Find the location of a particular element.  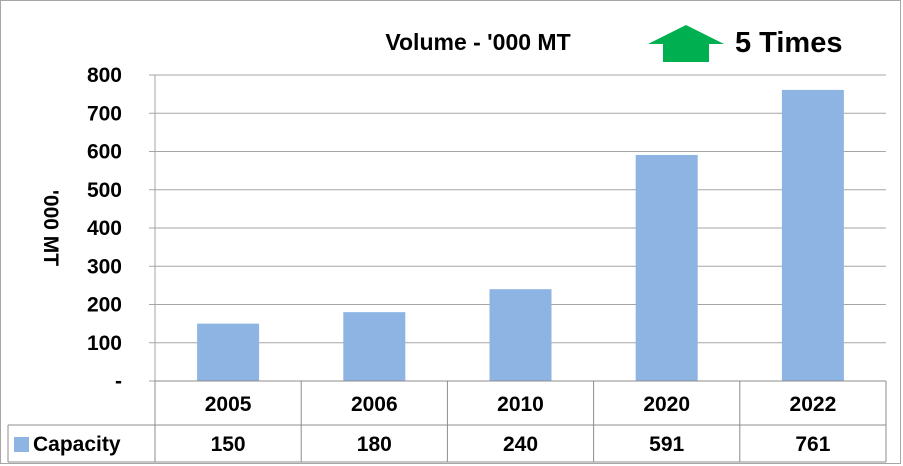

legend-swatch is located at coordinates (21, 444).